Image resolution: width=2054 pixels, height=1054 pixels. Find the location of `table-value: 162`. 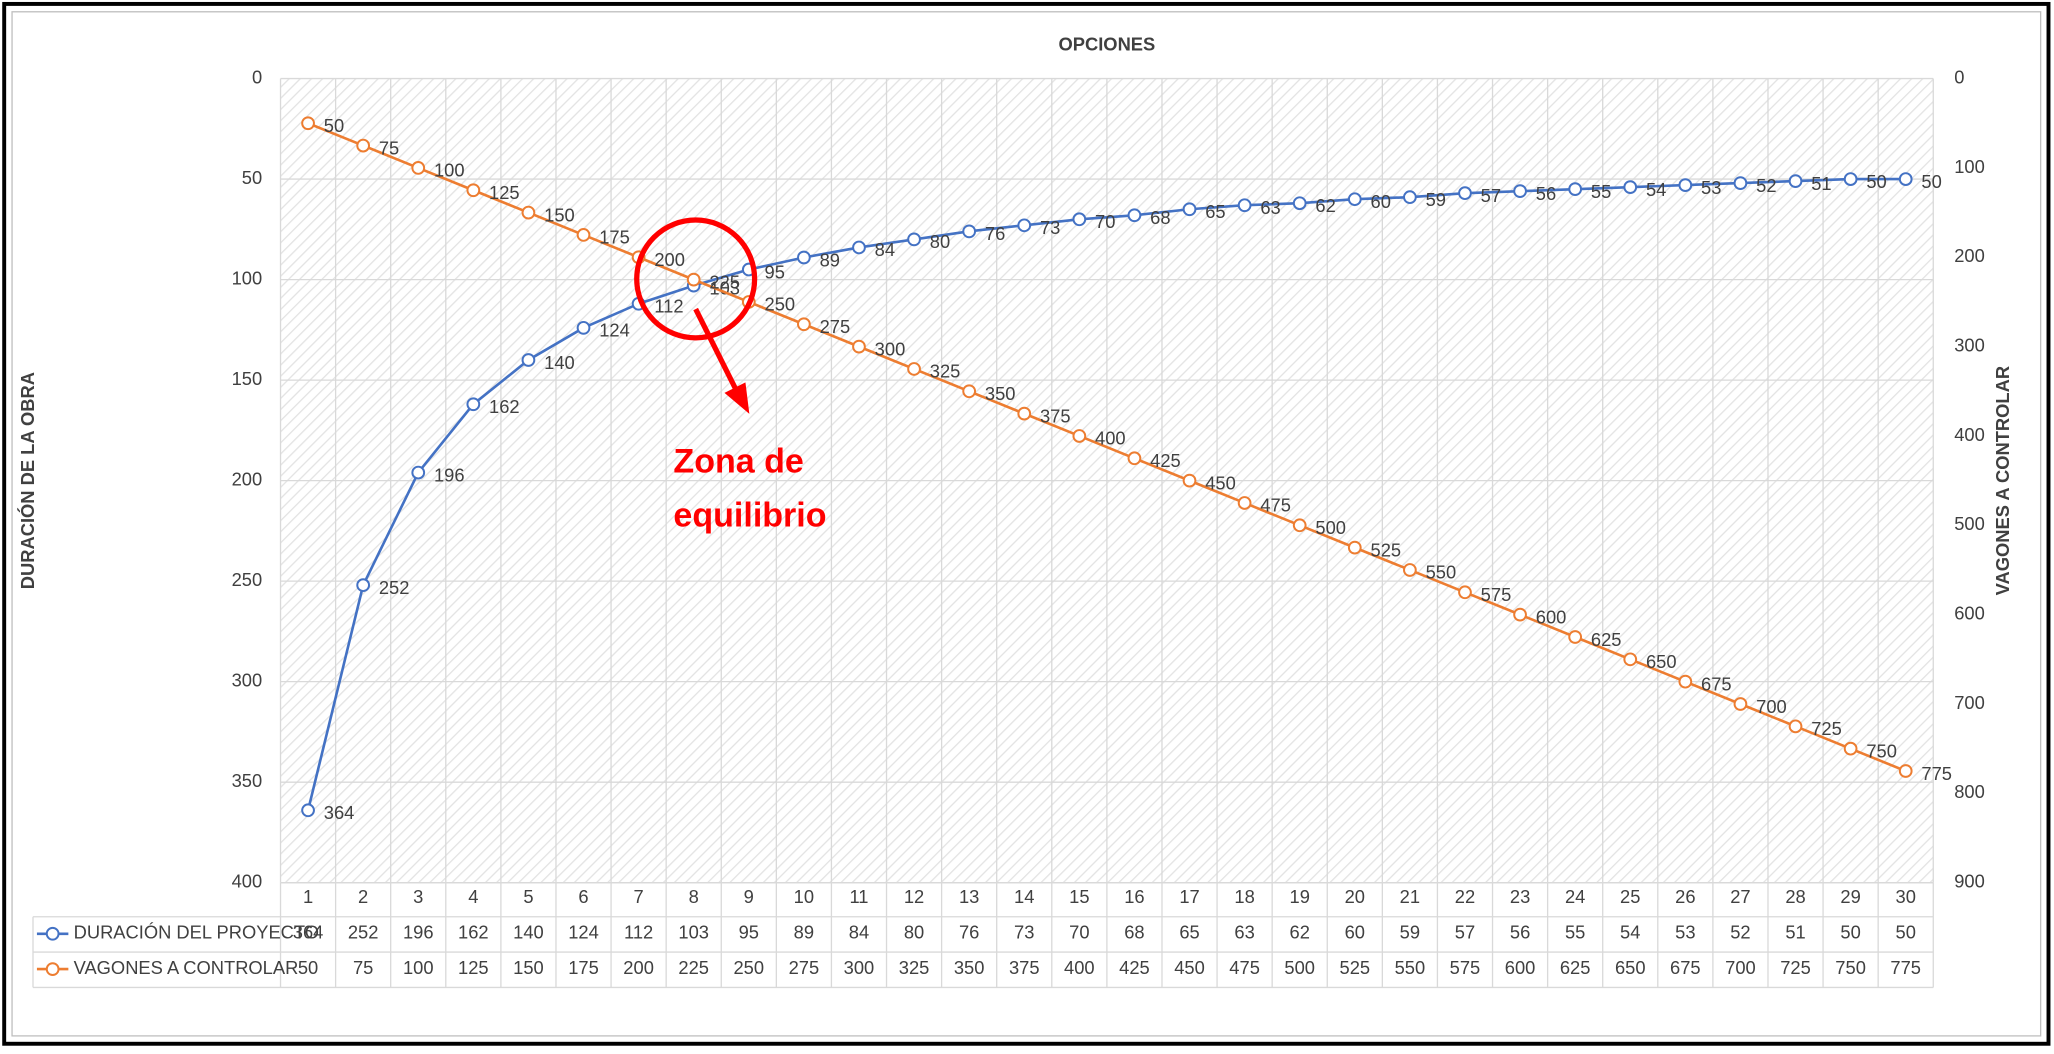

table-value: 162 is located at coordinates (473, 932).